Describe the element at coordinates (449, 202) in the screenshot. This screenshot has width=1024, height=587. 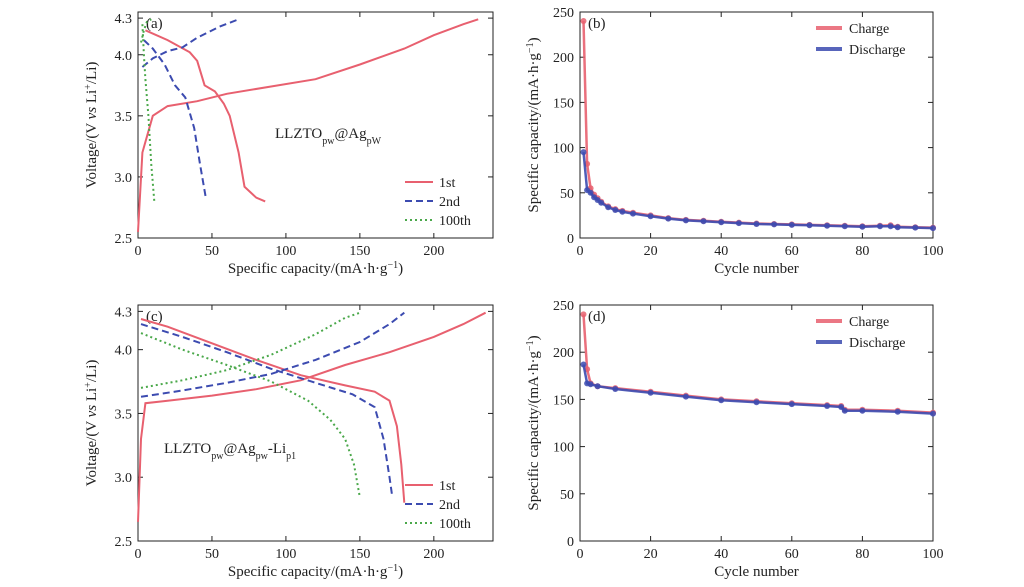
I see `legend-label-2nd: 2nd` at that location.